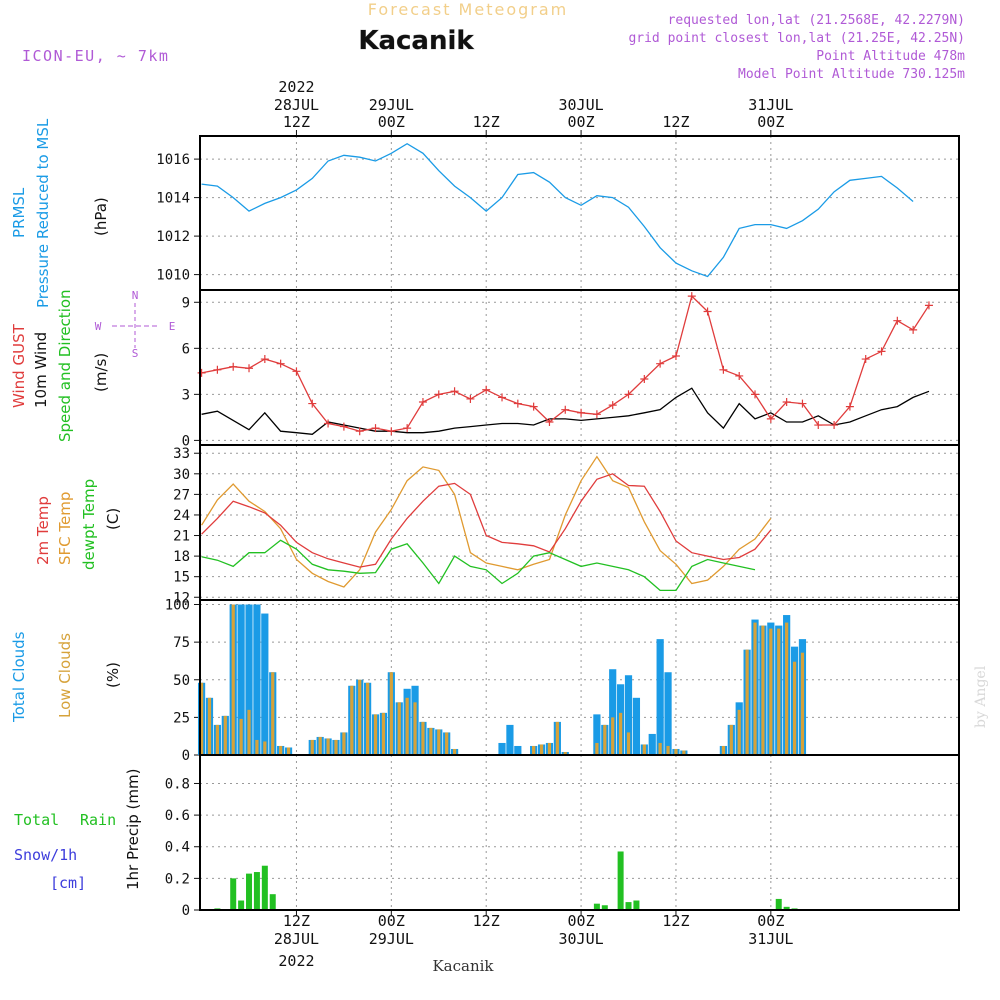 The image size is (1000, 1000). I want to click on top-axis-label: 31JUL, so click(770, 105).